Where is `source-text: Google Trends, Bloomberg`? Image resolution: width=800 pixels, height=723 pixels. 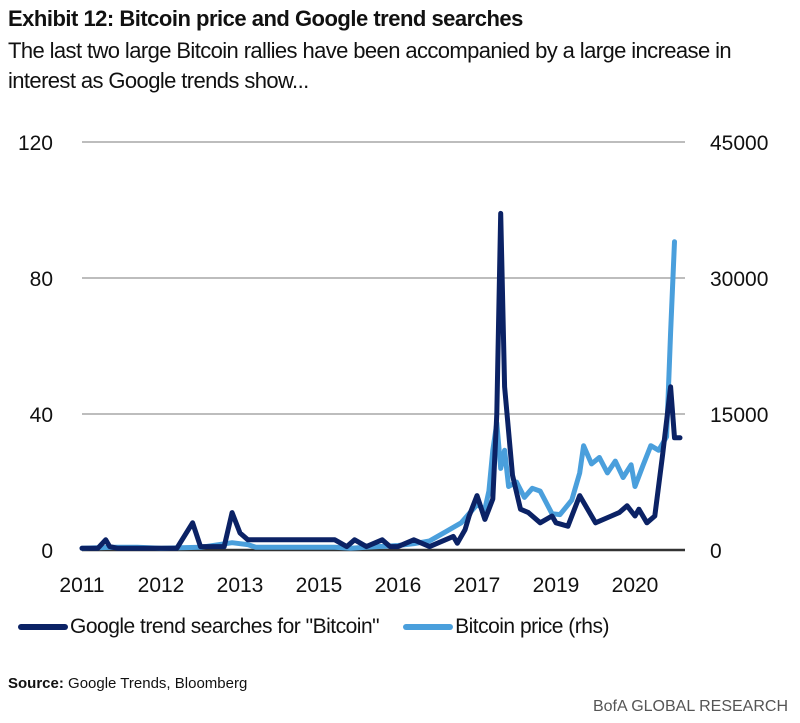 source-text: Google Trends, Bloomberg is located at coordinates (158, 683).